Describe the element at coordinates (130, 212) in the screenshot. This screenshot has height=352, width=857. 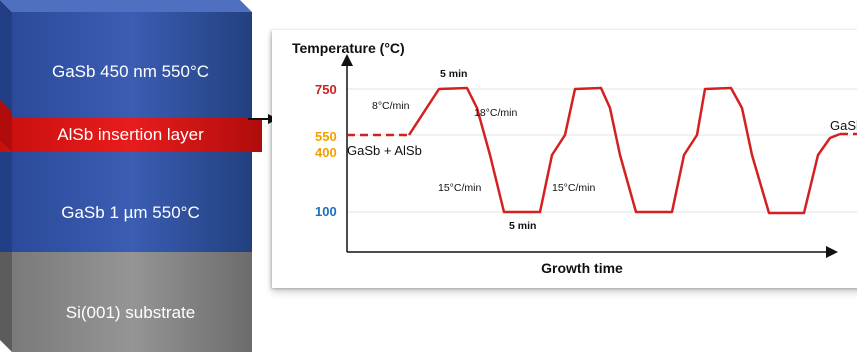
I see `layer-label-gasb-bottom: GaSb 1 µm 550°C` at that location.